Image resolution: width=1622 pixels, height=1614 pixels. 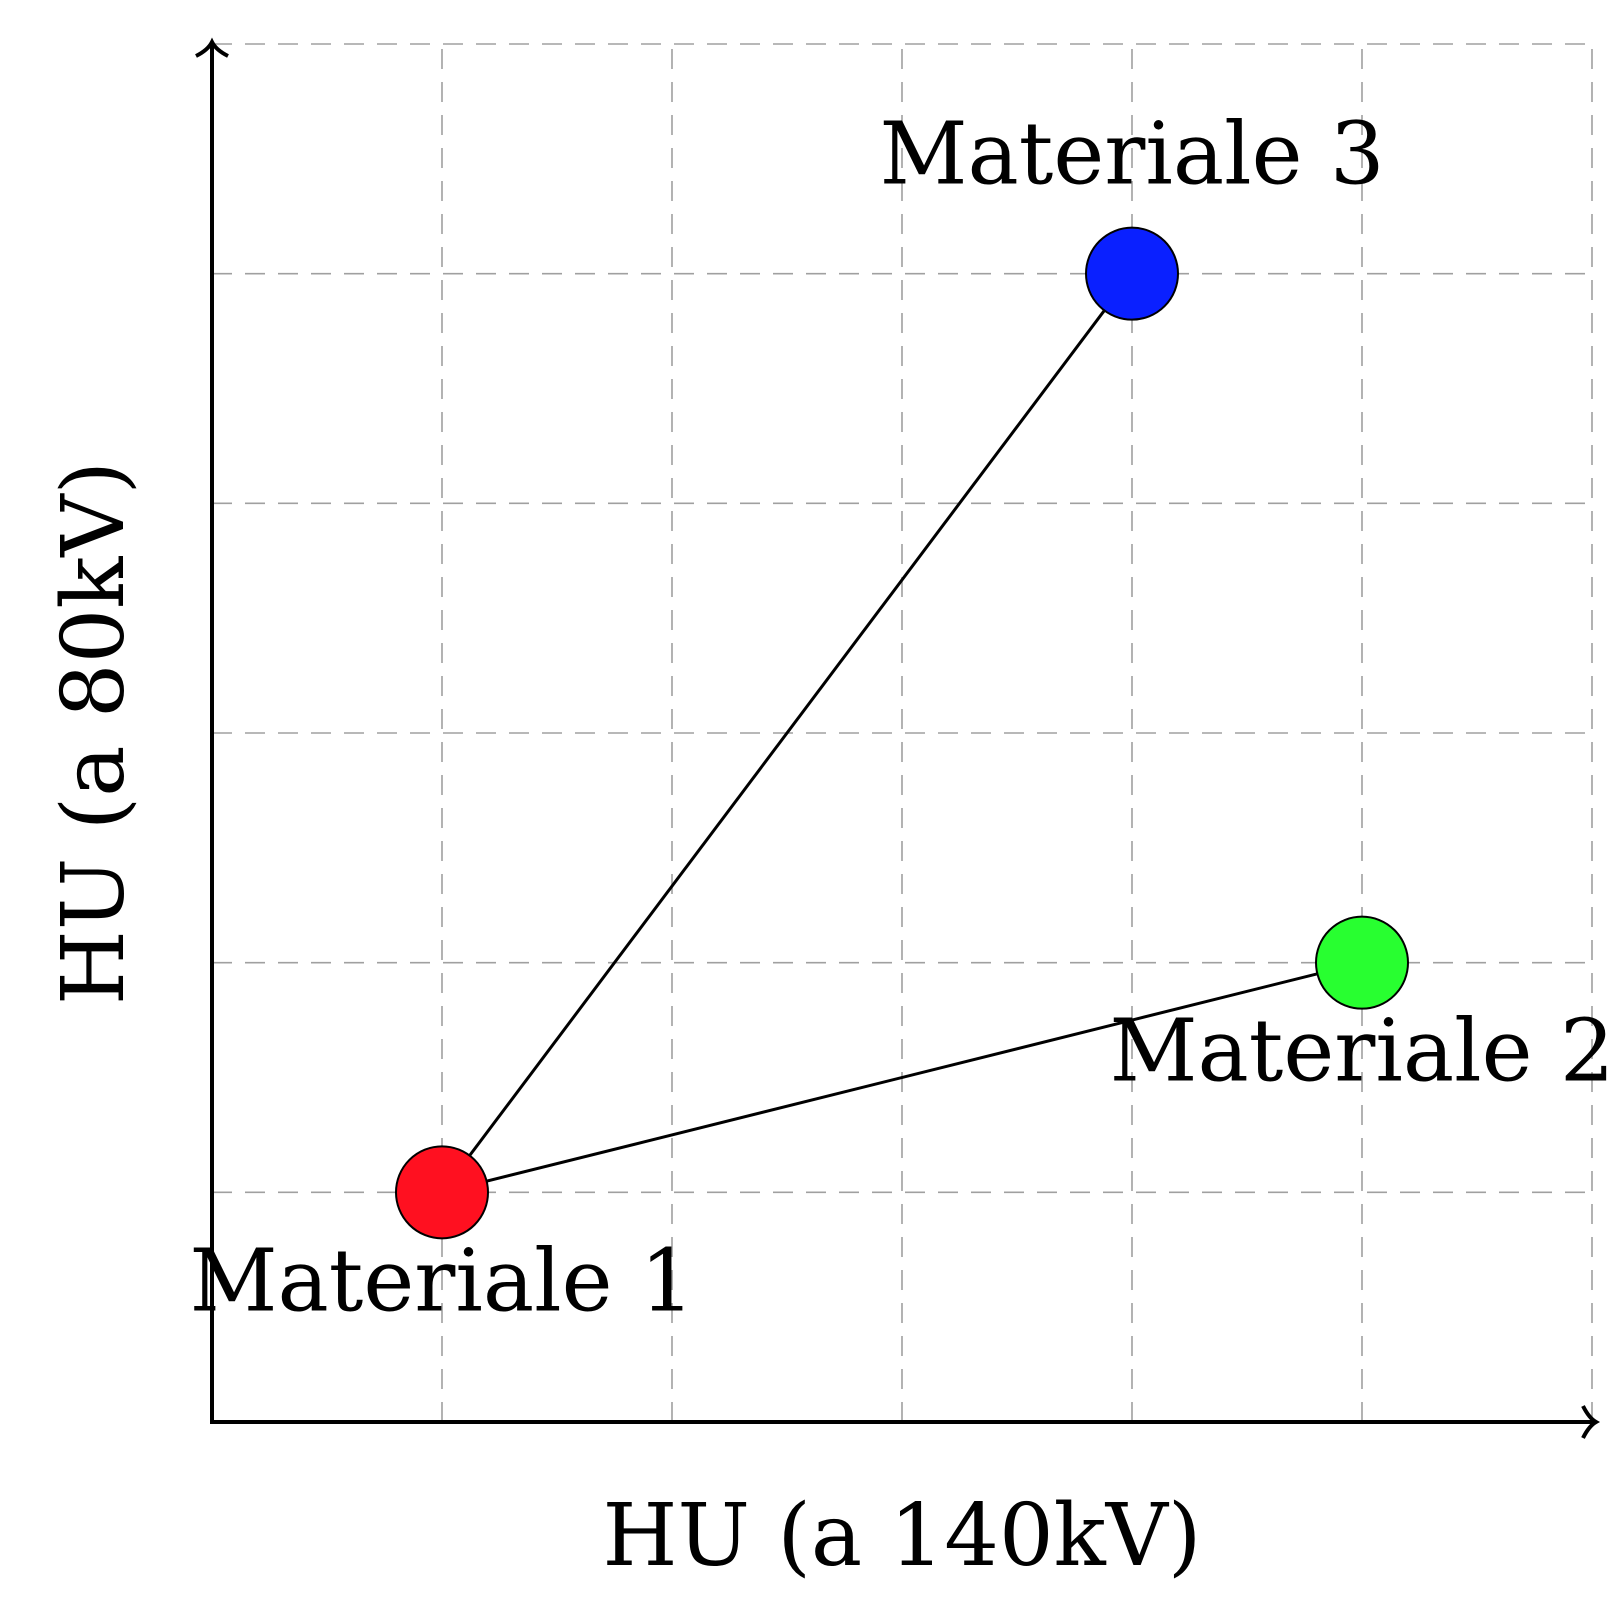 I want to click on y-axis-label: HU (a 80kV), so click(x=94, y=733).